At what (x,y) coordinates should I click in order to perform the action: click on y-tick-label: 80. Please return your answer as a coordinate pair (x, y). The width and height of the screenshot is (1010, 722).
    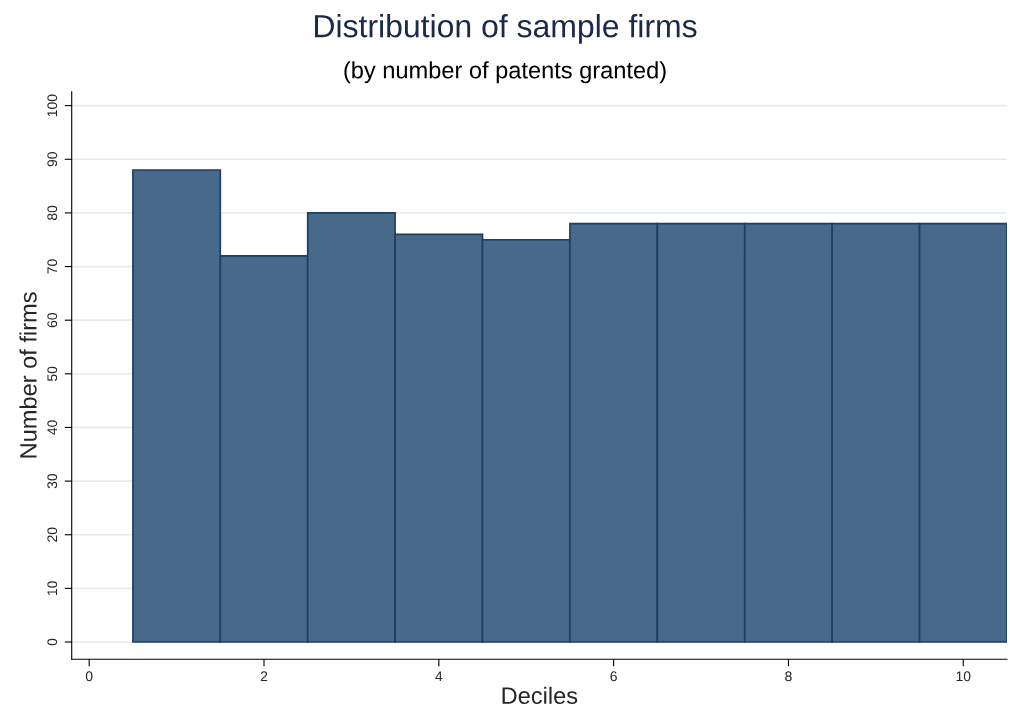
    Looking at the image, I should click on (52, 213).